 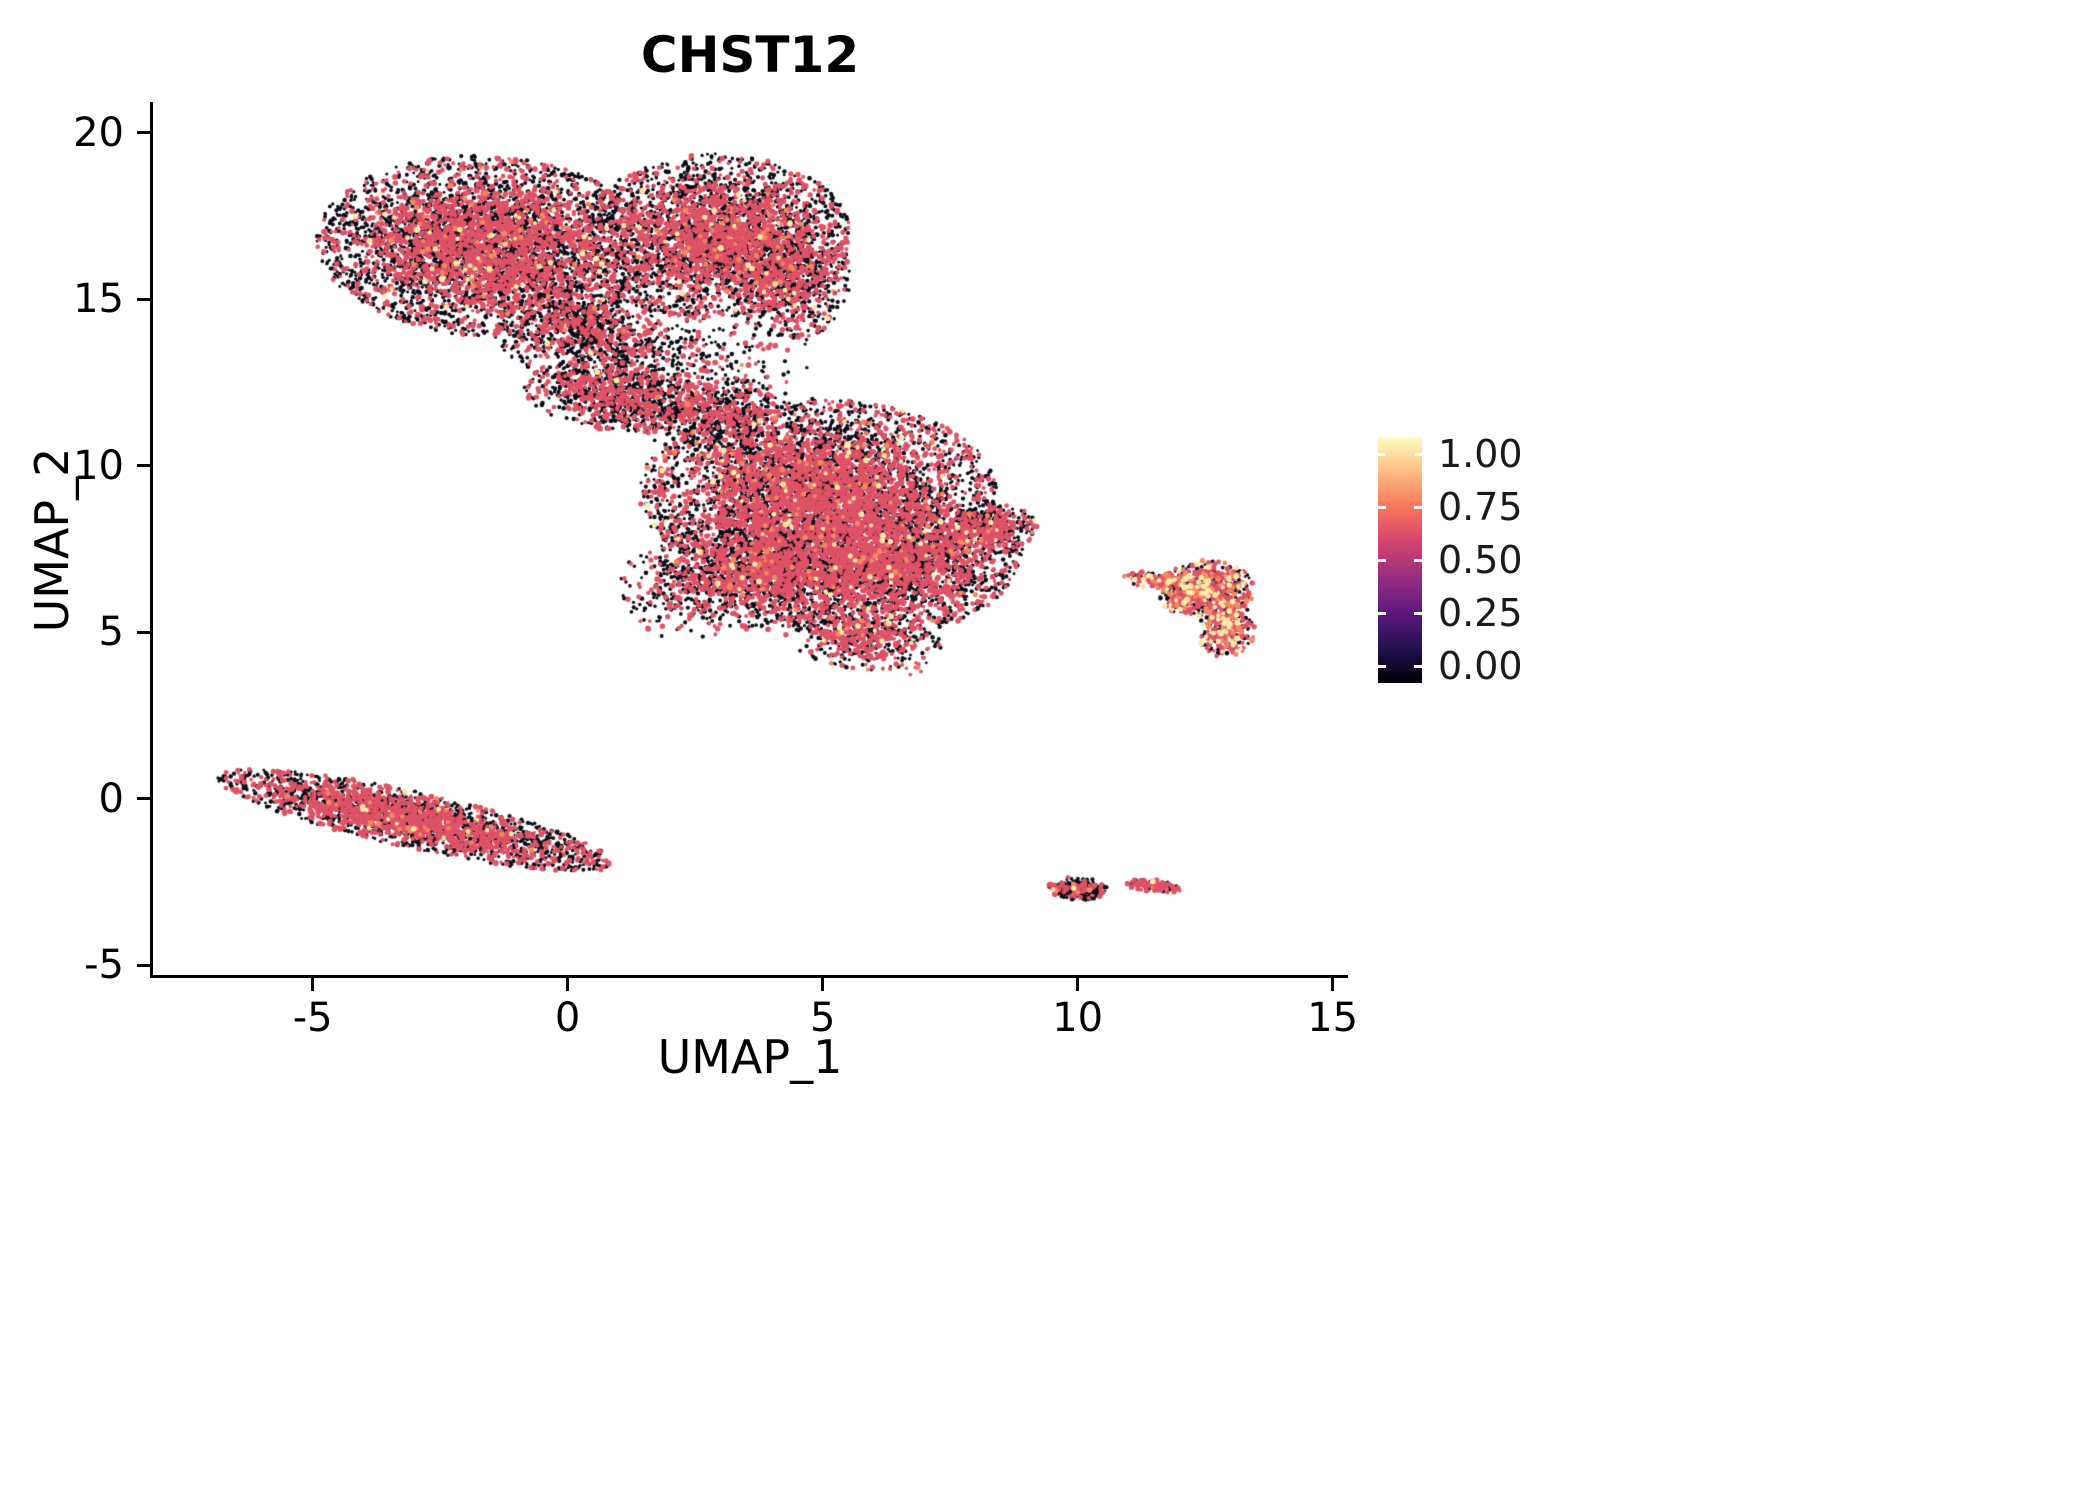 What do you see at coordinates (151, 540) in the screenshot?
I see `y-axis-line` at bounding box center [151, 540].